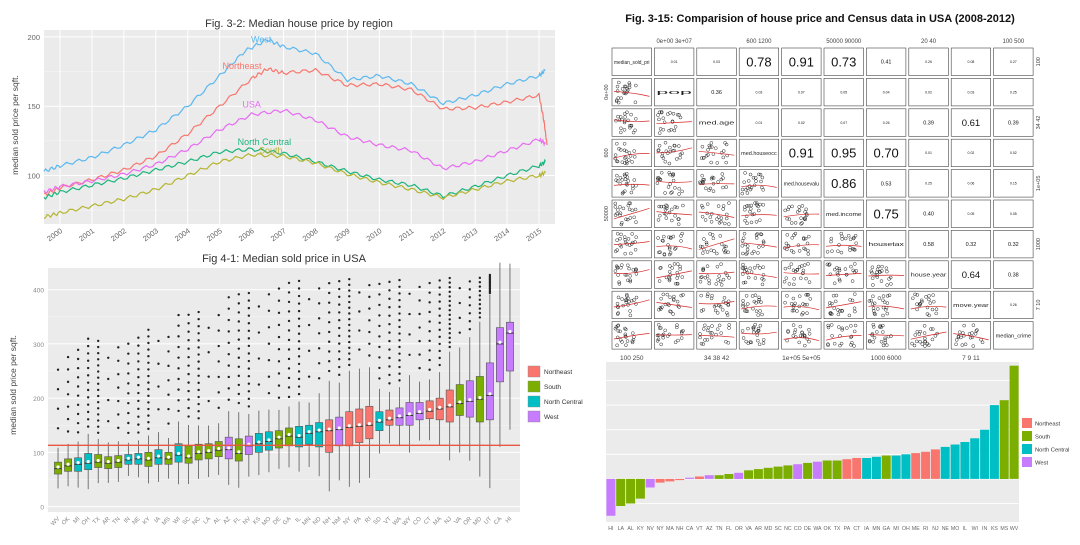 The height and width of the screenshot is (545, 1080). Describe the element at coordinates (621, 529) in the screenshot. I see `bar-x-tick-label: LA` at that location.